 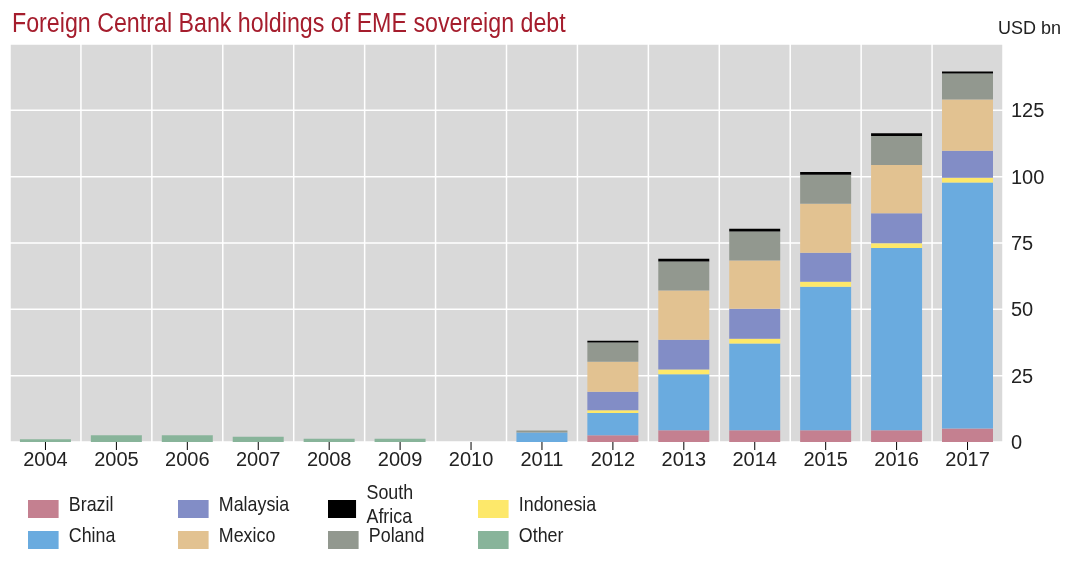 What do you see at coordinates (400, 459) in the screenshot?
I see `x-tick-label: 2009` at bounding box center [400, 459].